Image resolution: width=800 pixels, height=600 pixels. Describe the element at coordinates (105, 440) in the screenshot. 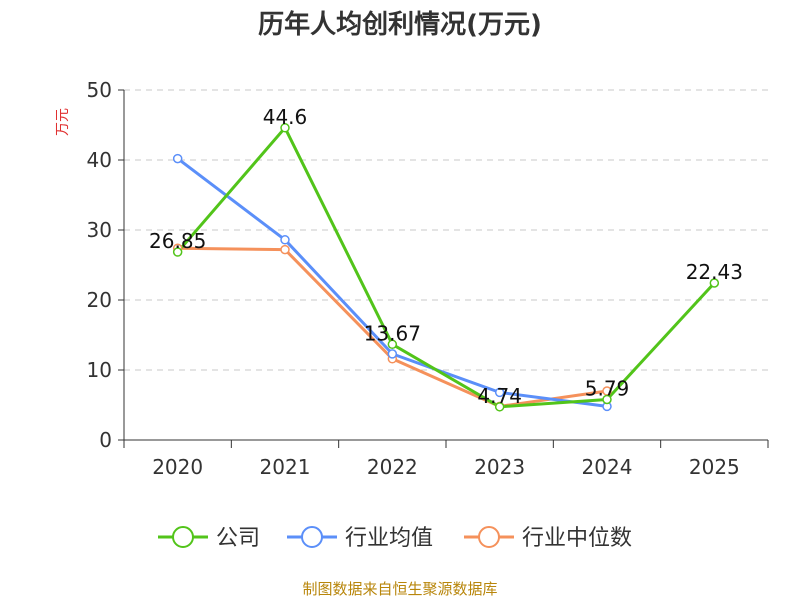

I see `y-tick-label: 0` at that location.